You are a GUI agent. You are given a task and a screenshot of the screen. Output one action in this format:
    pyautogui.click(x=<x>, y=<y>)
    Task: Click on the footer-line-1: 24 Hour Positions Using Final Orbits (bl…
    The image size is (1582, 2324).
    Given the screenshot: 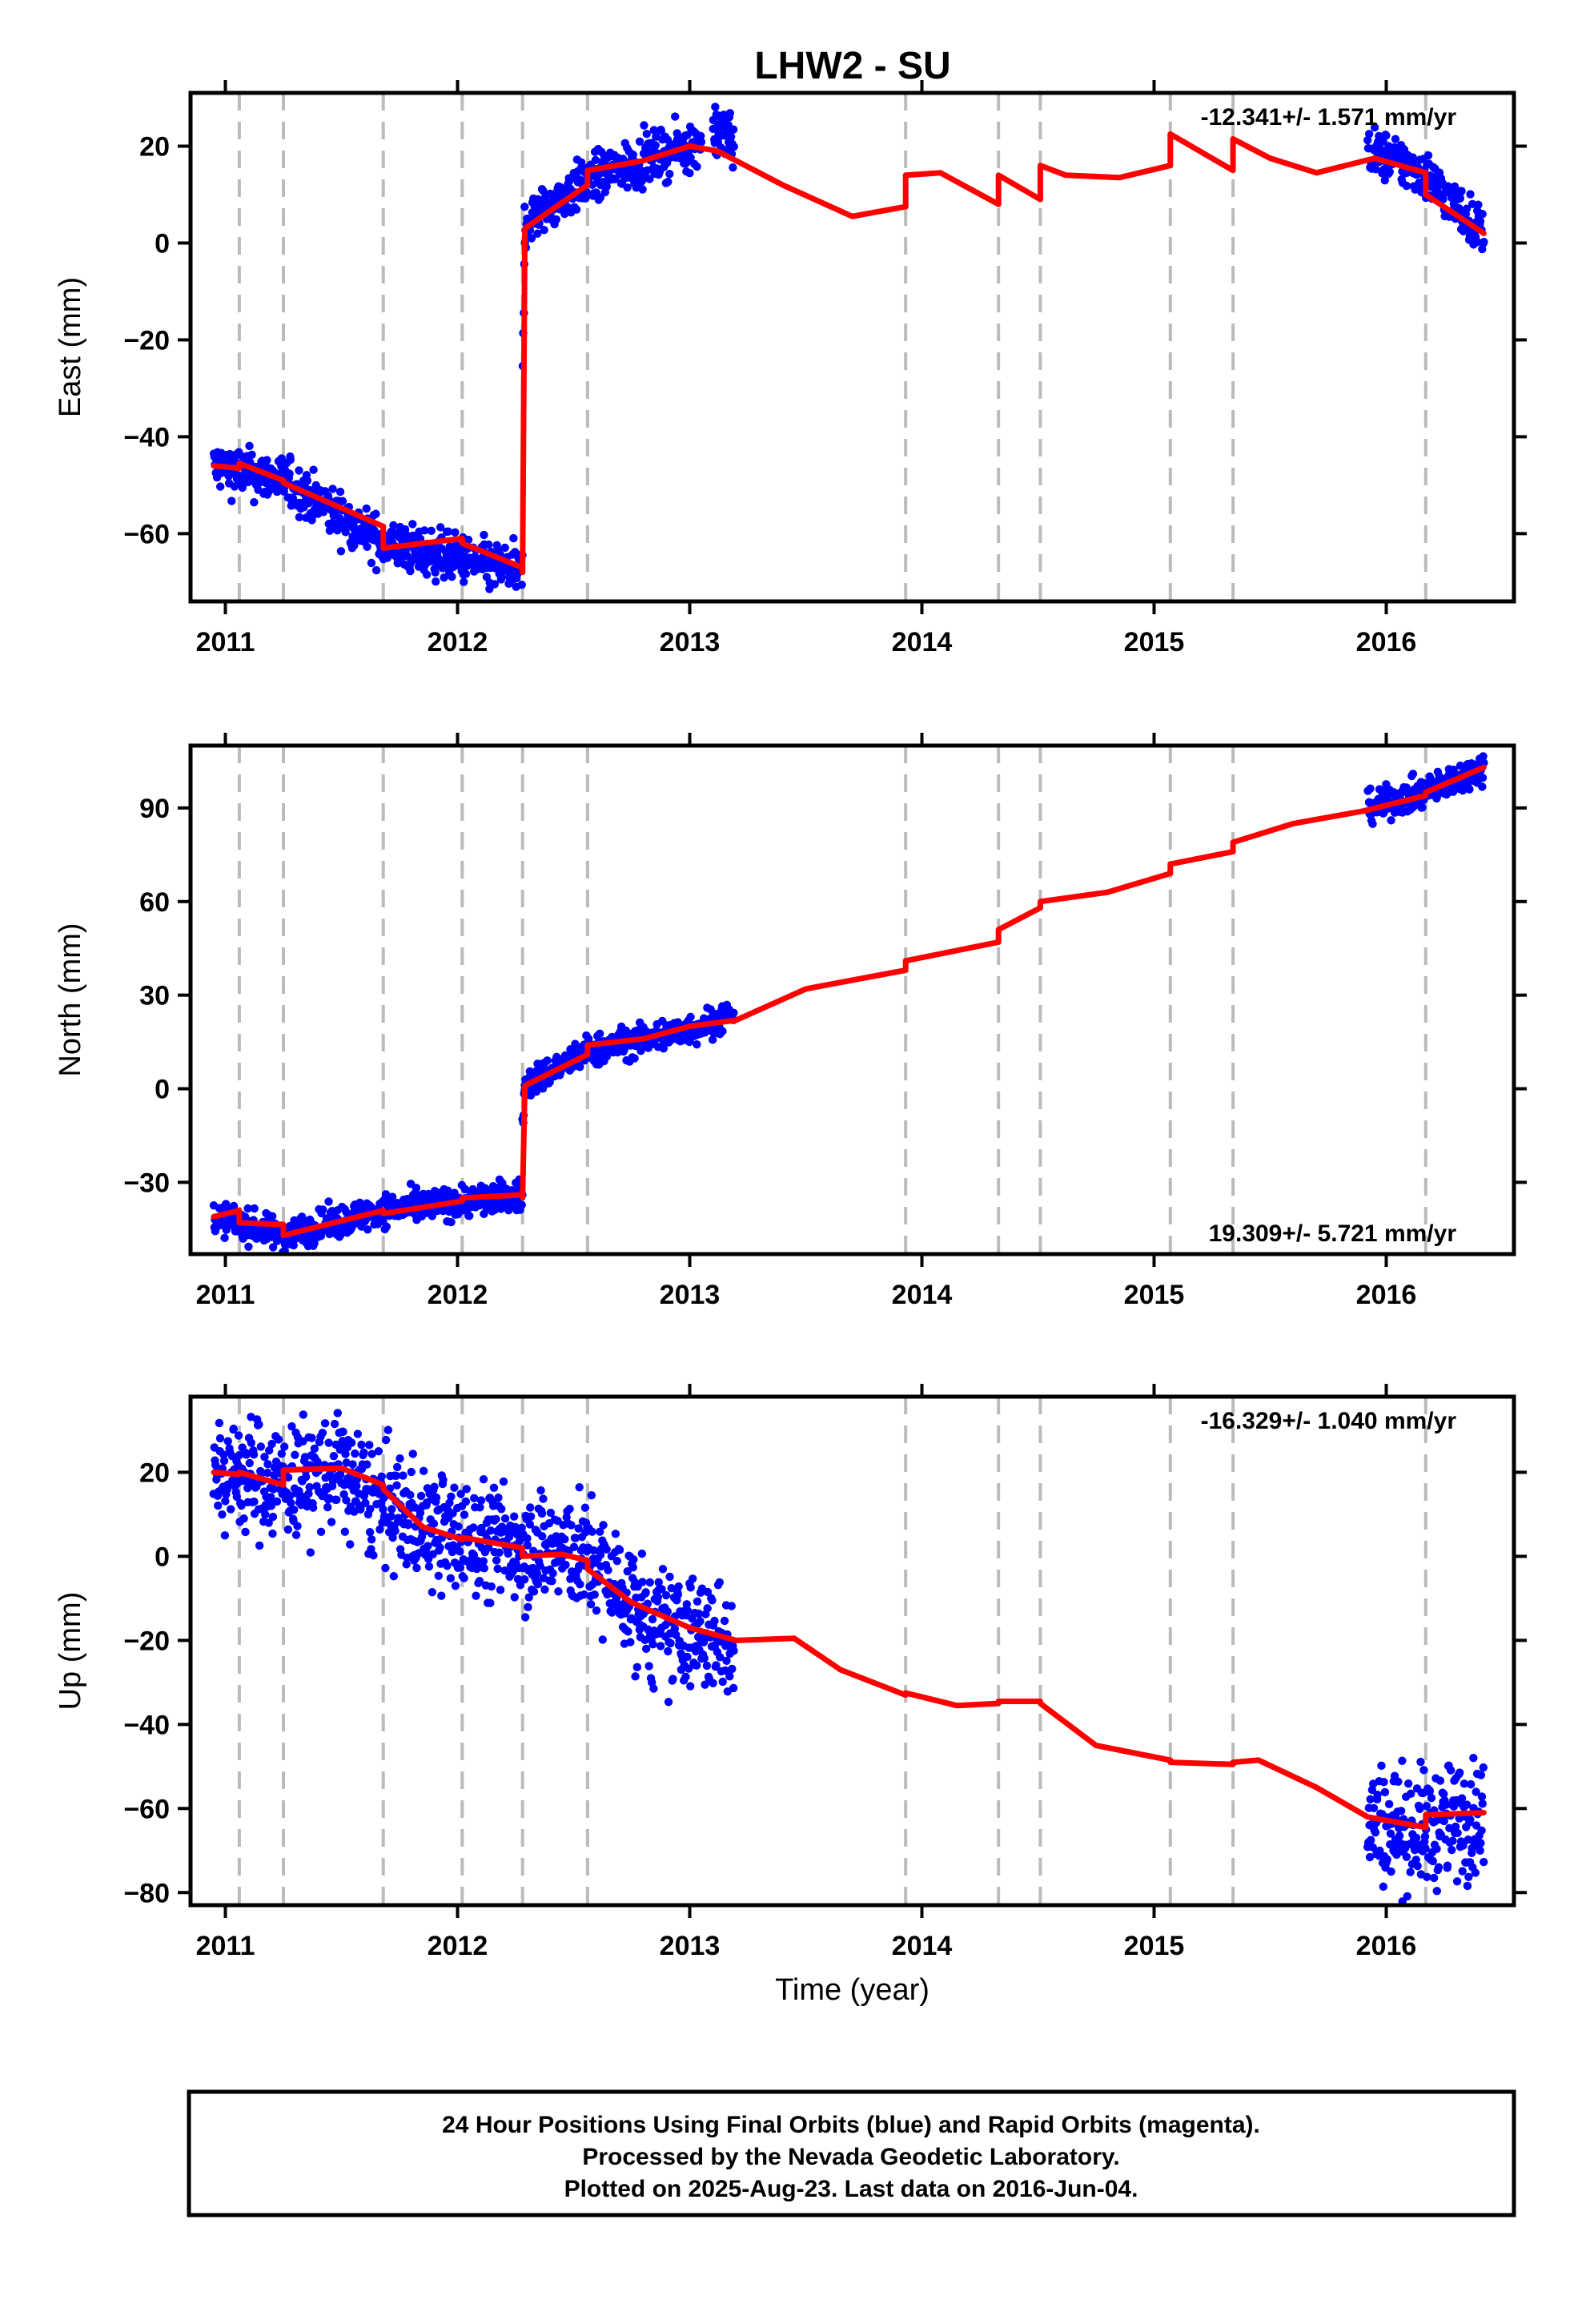 What is the action you would take?
    pyautogui.click(x=851, y=2125)
    